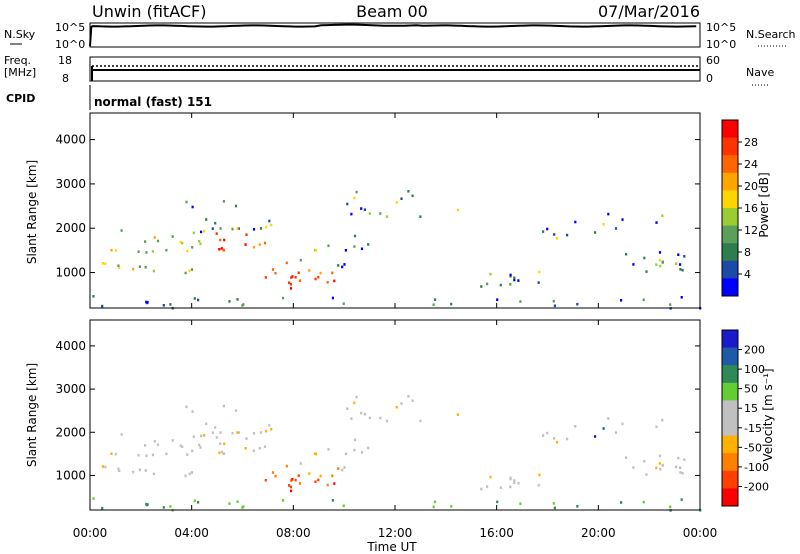  I want to click on colorbar-tick-label: 100, so click(754, 369).